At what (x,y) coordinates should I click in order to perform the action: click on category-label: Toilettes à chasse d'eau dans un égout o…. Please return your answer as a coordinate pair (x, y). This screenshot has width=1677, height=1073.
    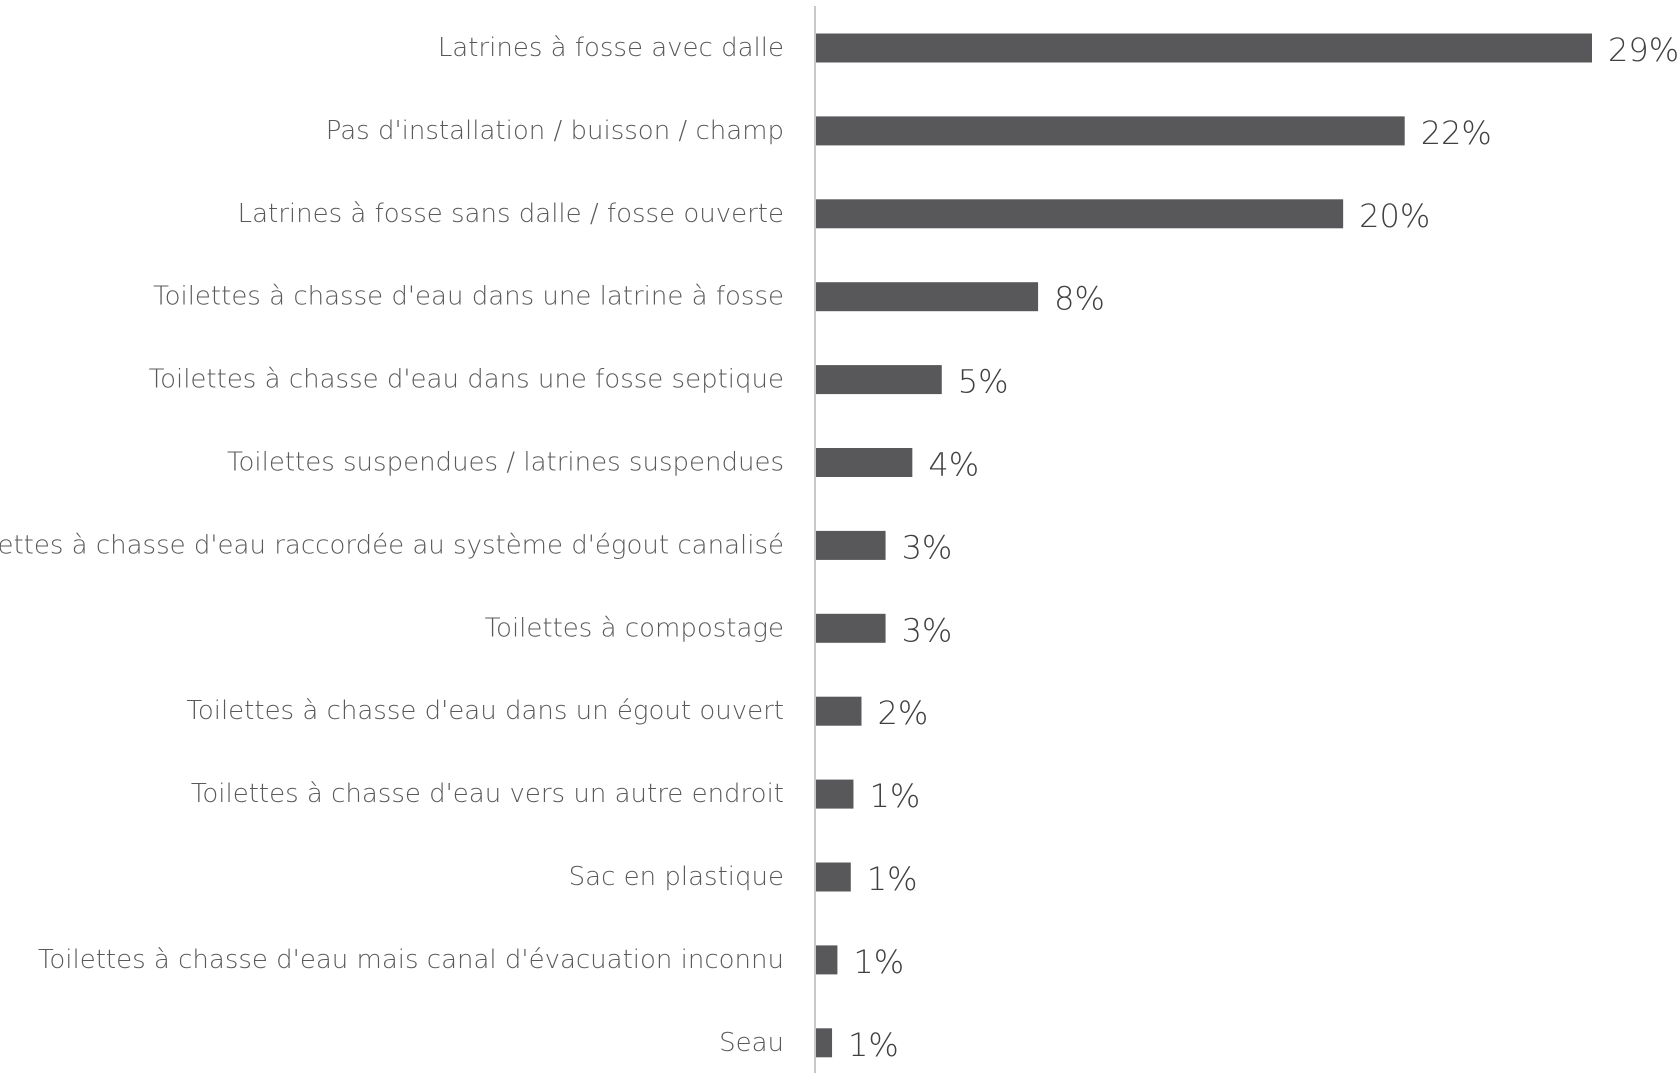
    Looking at the image, I should click on (485, 711).